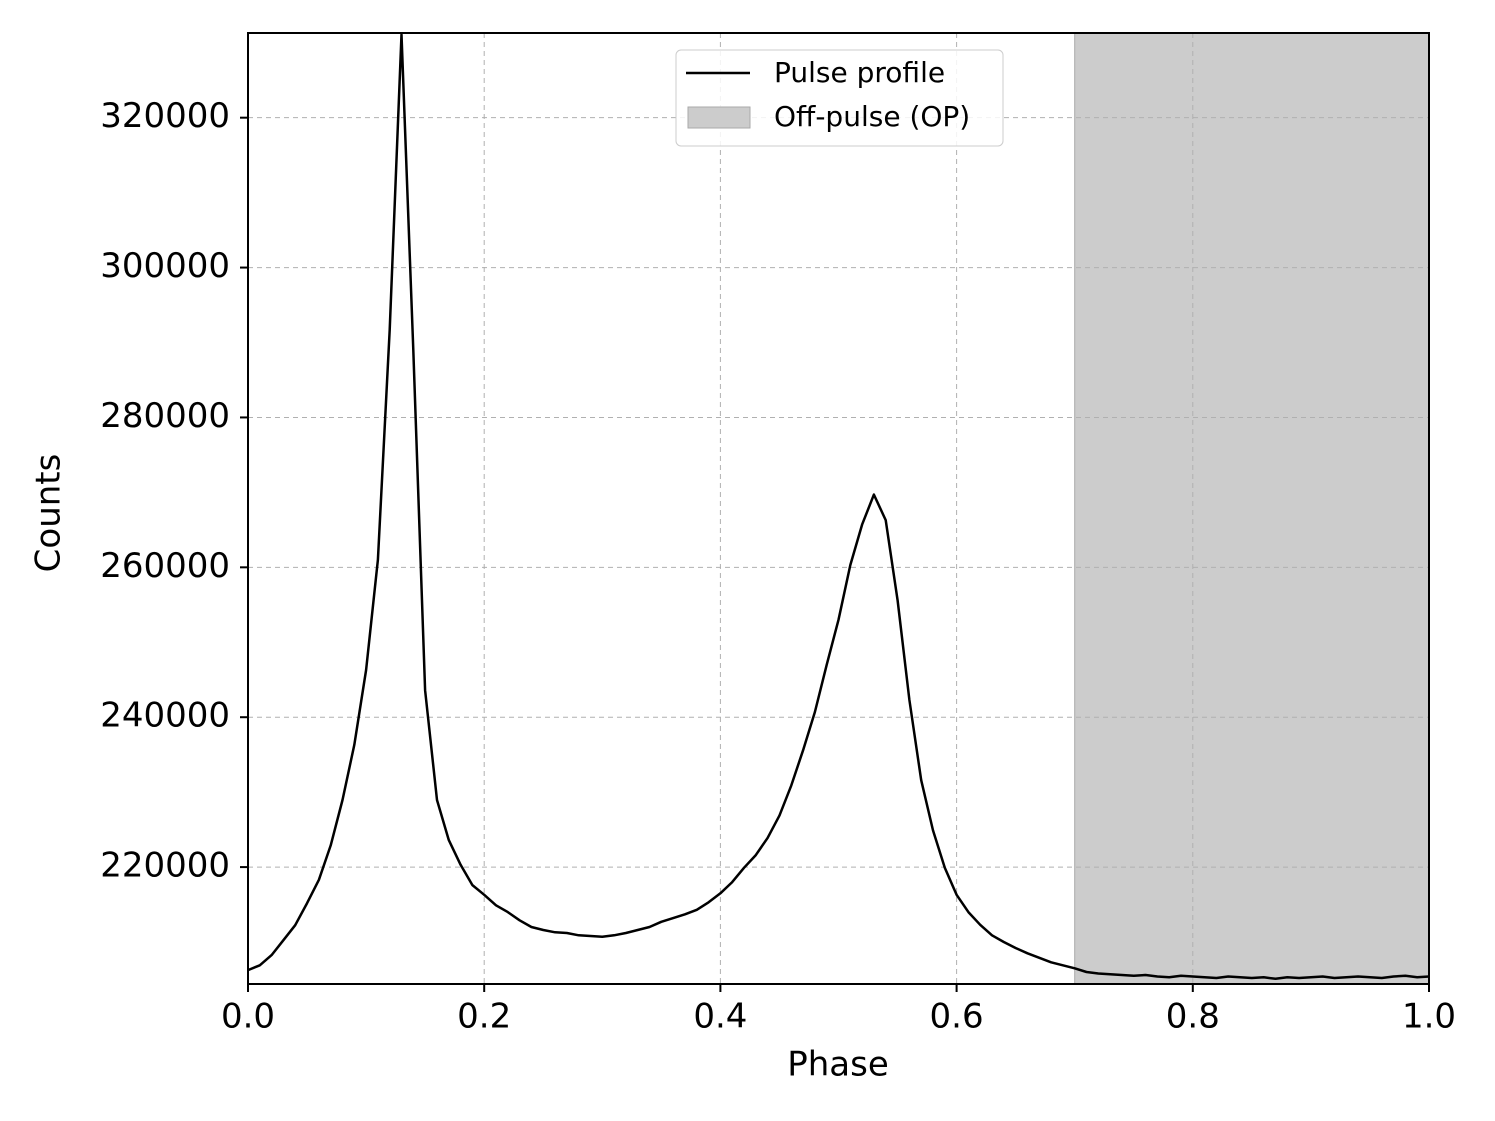 This screenshot has width=1495, height=1121. Describe the element at coordinates (165, 416) in the screenshot. I see `y-tick-label: 280000` at that location.